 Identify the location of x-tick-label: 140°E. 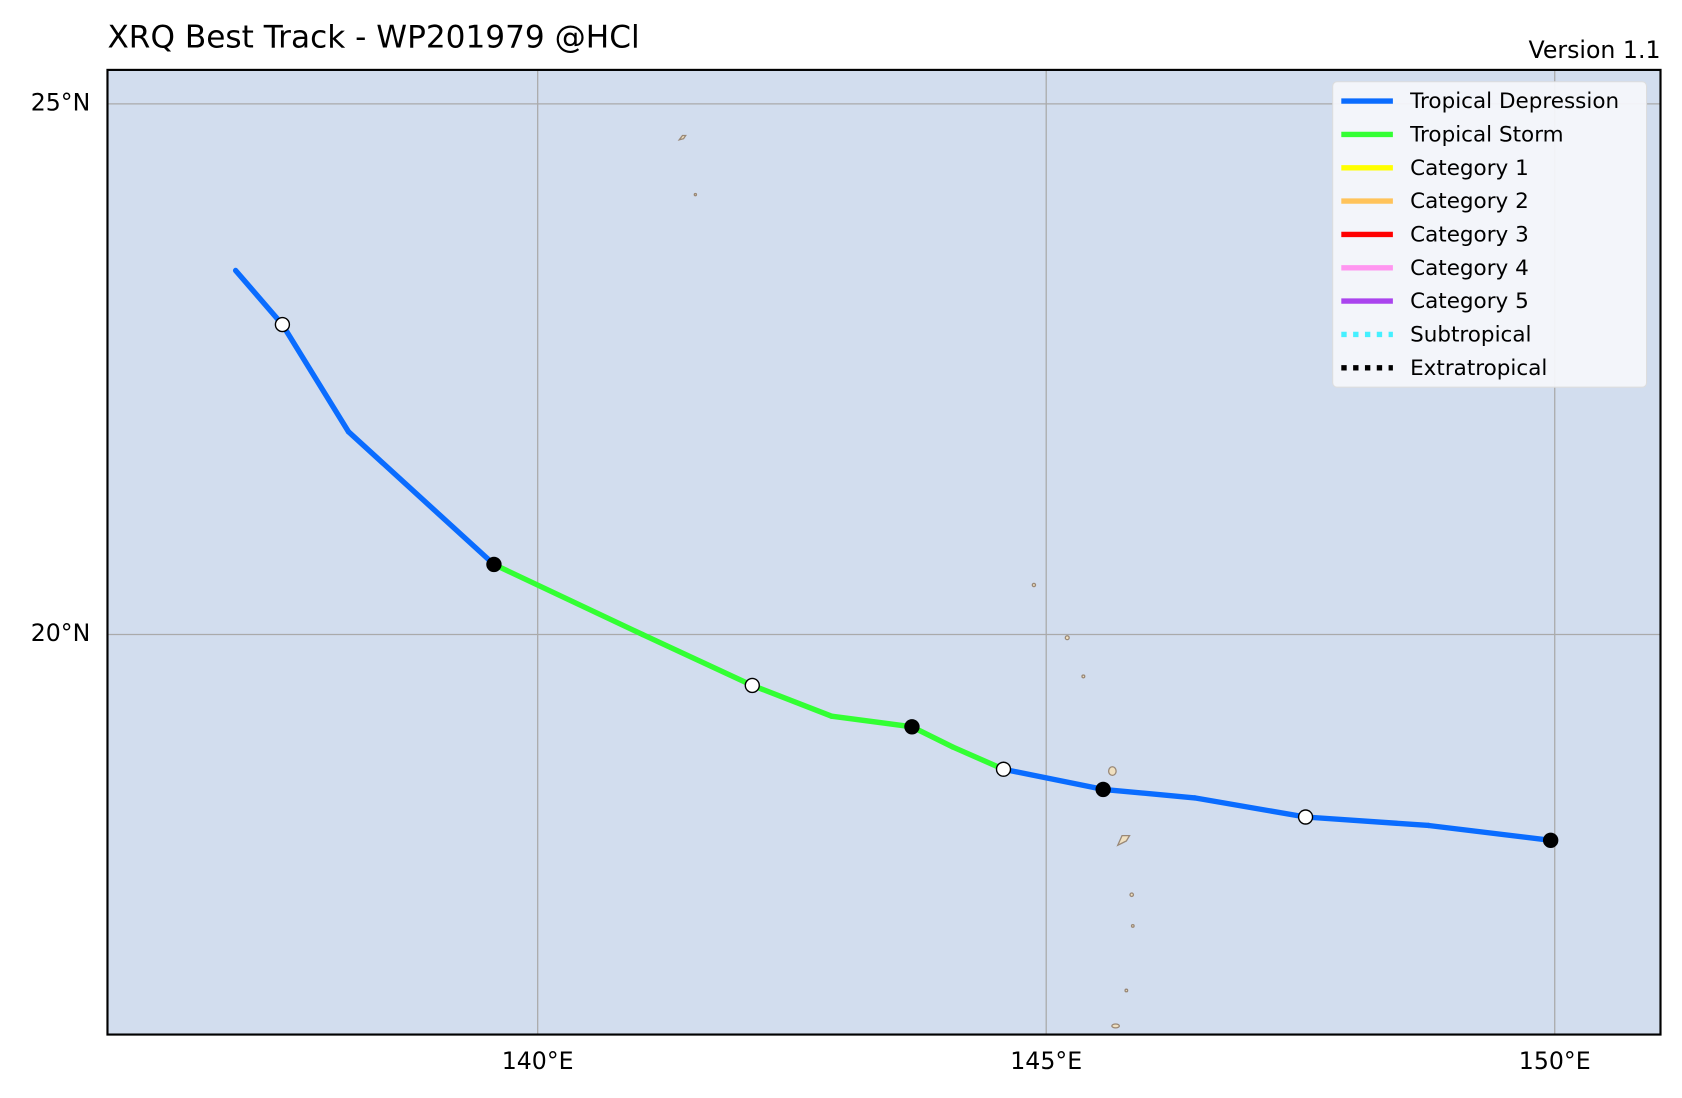
(538, 1061).